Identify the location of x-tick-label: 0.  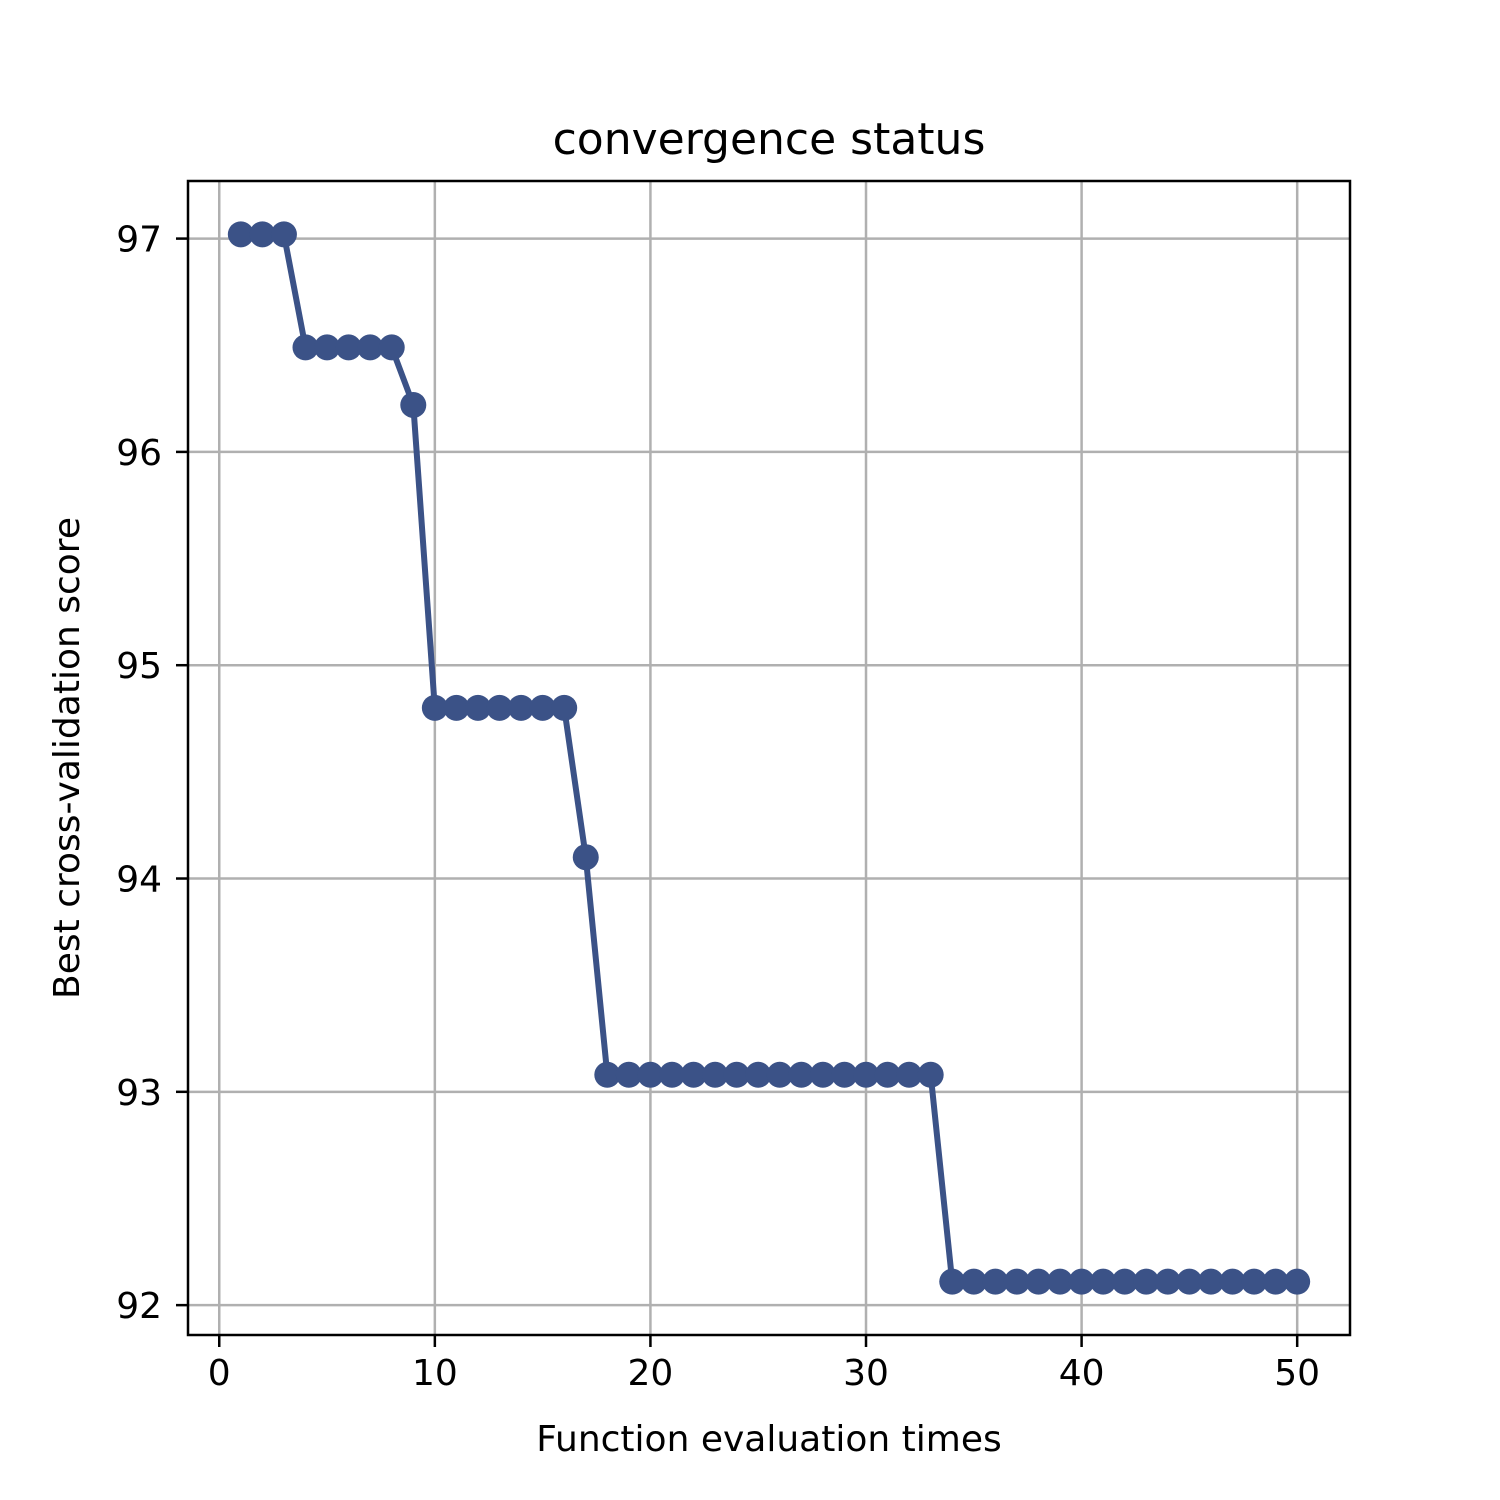
(219, 1373).